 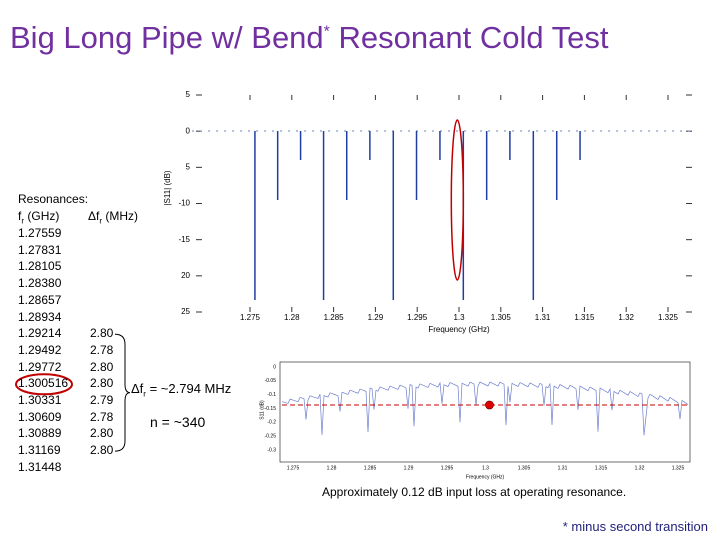 I want to click on delta-annotation: Δfr = ~2.794 MHz, so click(x=181, y=390).